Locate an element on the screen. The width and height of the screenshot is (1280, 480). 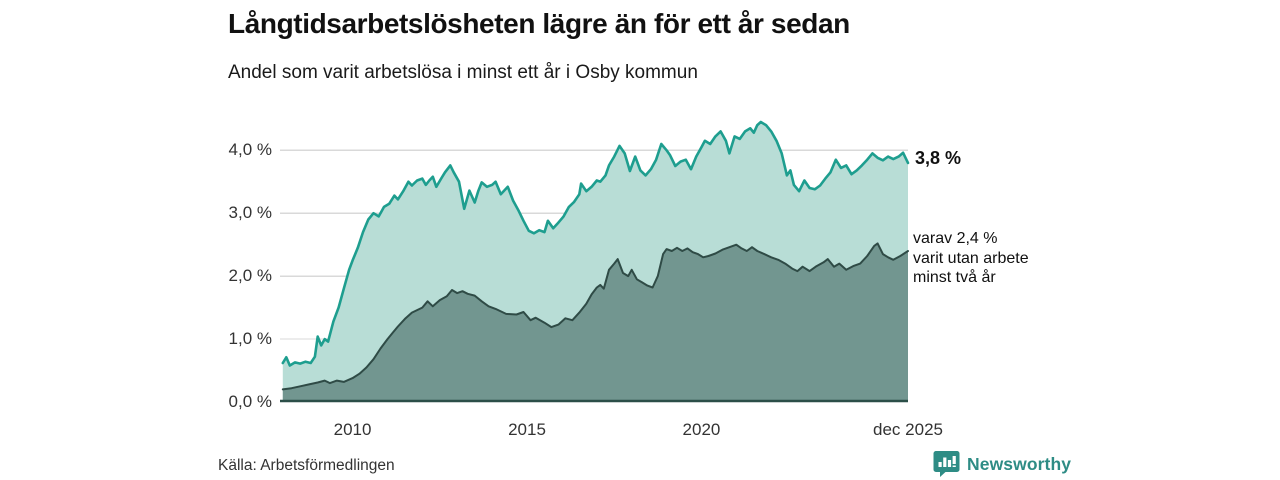
x-axis: 2010 2015 2020 dec 2025 is located at coordinates (611, 433).